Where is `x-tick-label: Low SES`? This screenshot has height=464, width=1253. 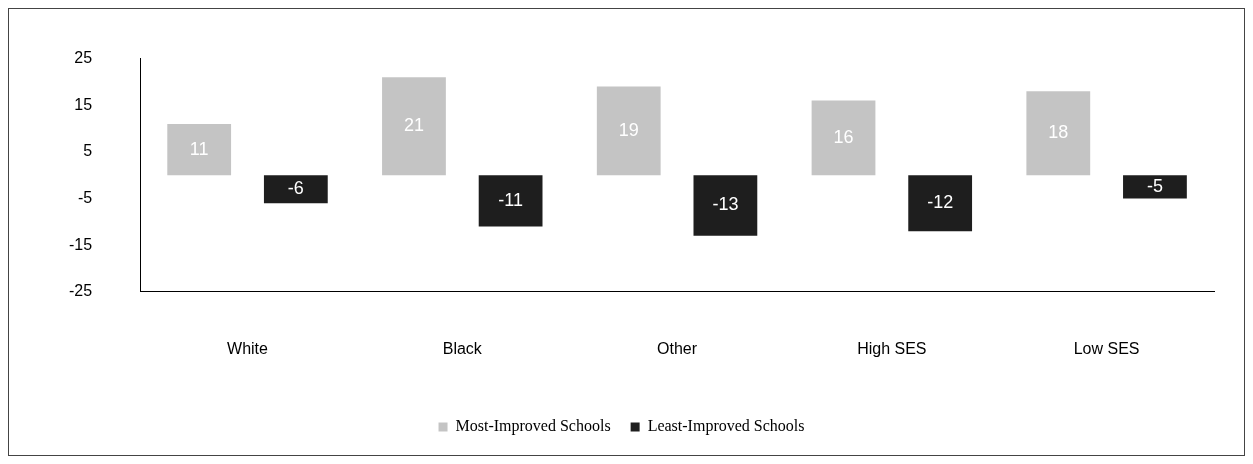
x-tick-label: Low SES is located at coordinates (1106, 348).